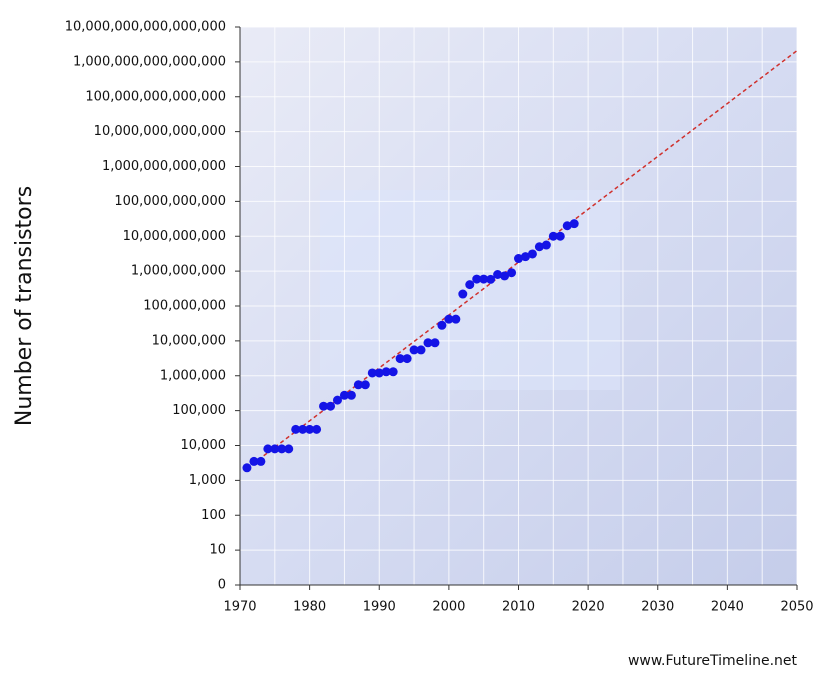 The width and height of the screenshot is (825, 691). I want to click on y-tick-label: 1,000,000,000,000,000, so click(149, 61).